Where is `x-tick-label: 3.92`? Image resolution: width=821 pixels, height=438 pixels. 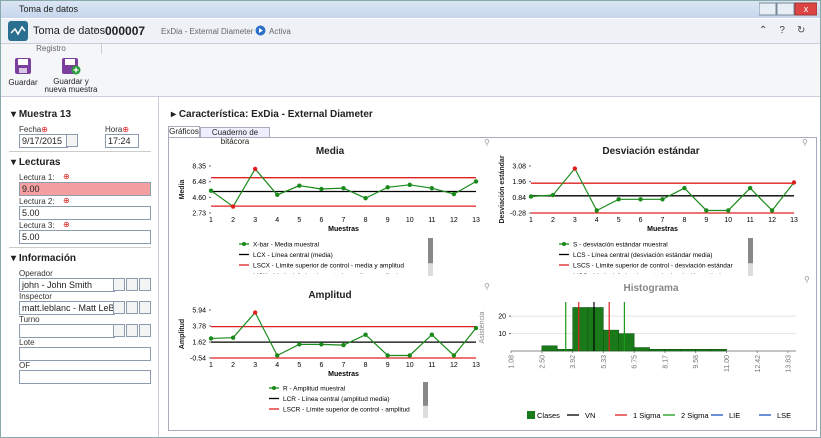
x-tick-label: 3.92 is located at coordinates (573, 362).